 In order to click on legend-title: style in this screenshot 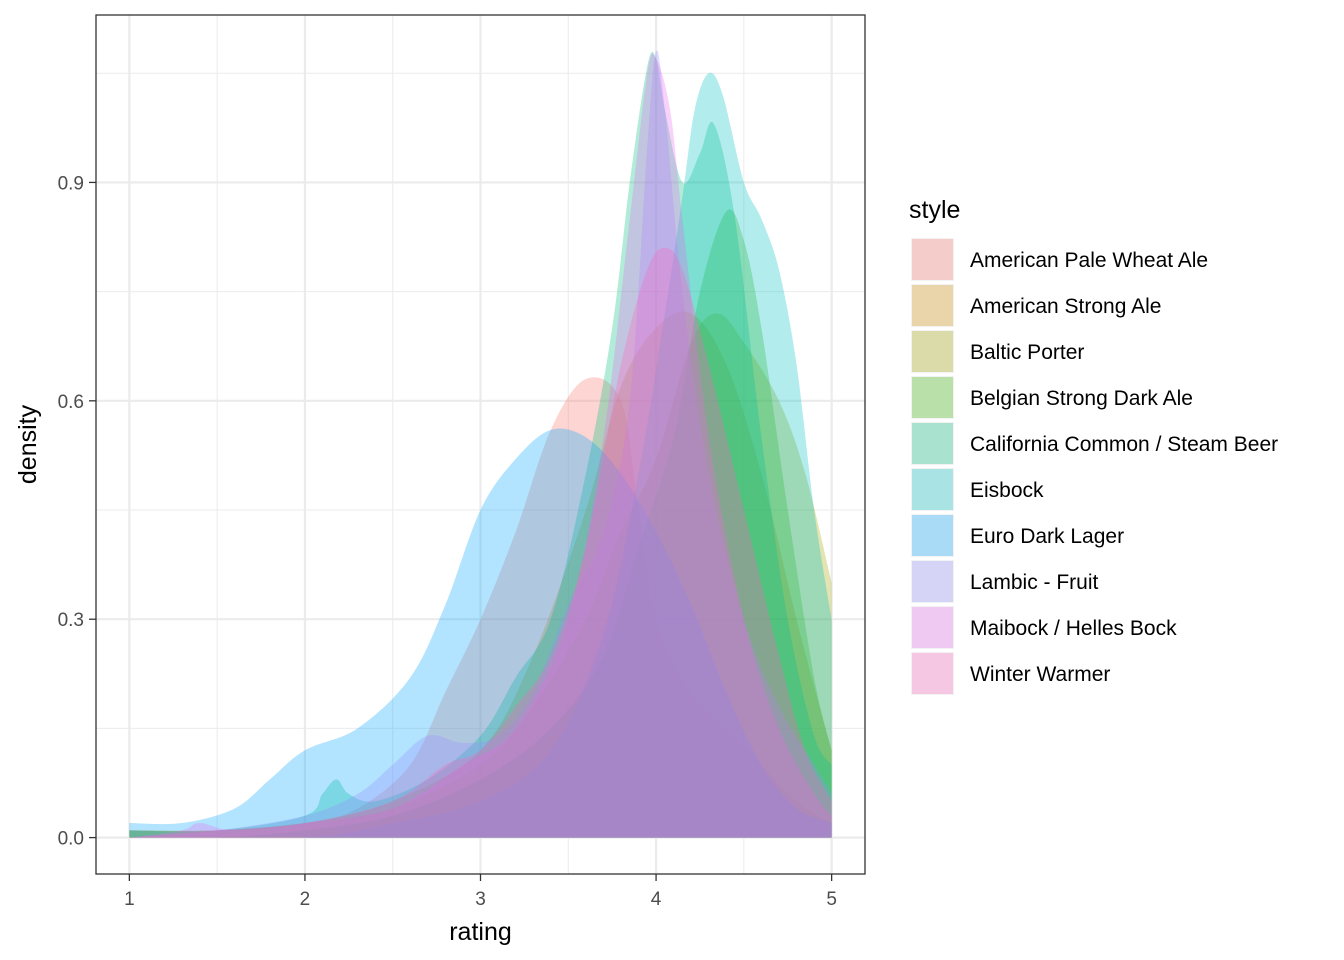, I will do `click(934, 210)`.